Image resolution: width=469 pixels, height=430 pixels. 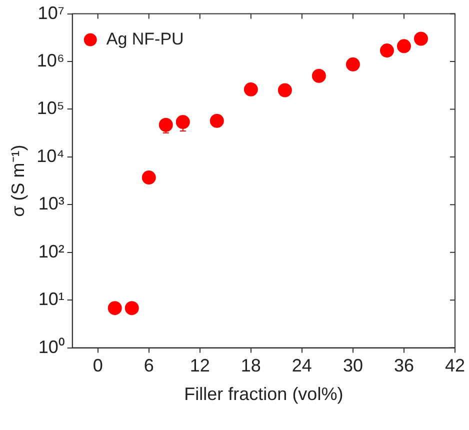 What do you see at coordinates (51, 204) in the screenshot?
I see `y-tick-label: 10³` at bounding box center [51, 204].